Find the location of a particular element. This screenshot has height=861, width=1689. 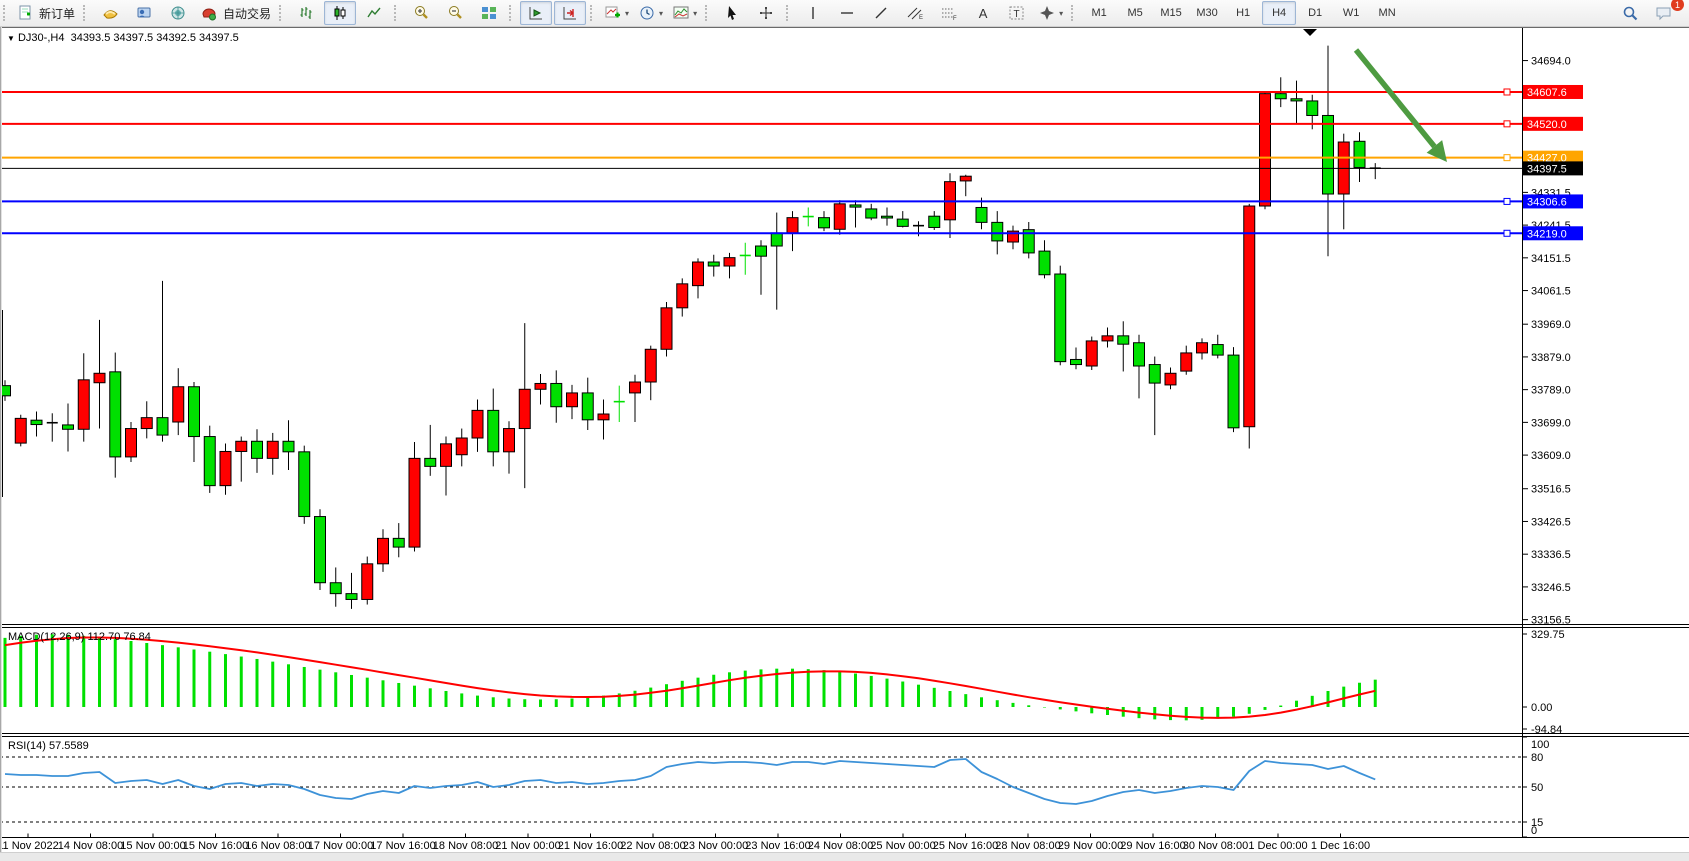

search-icon is located at coordinates (1630, 13).